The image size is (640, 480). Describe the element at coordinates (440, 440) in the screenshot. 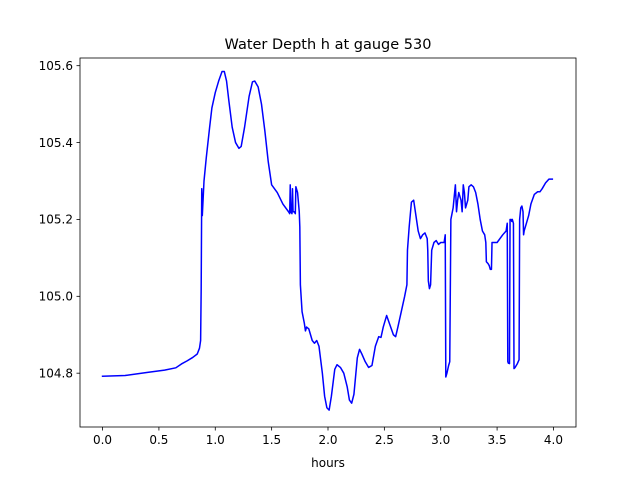

I see `x-tick-label: 3.0` at that location.